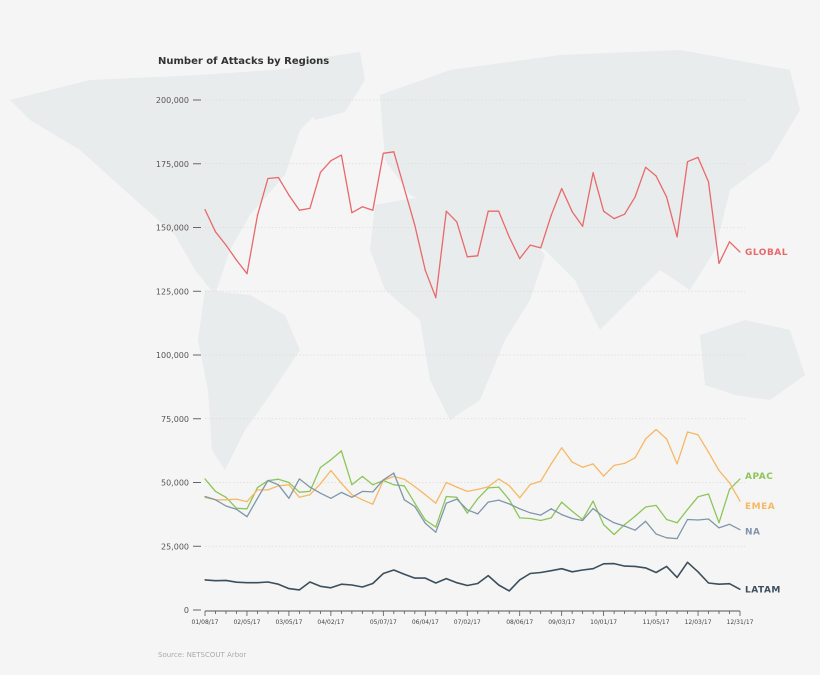 The width and height of the screenshot is (820, 675). What do you see at coordinates (175, 419) in the screenshot?
I see `y-tick-label: 75,000` at bounding box center [175, 419].